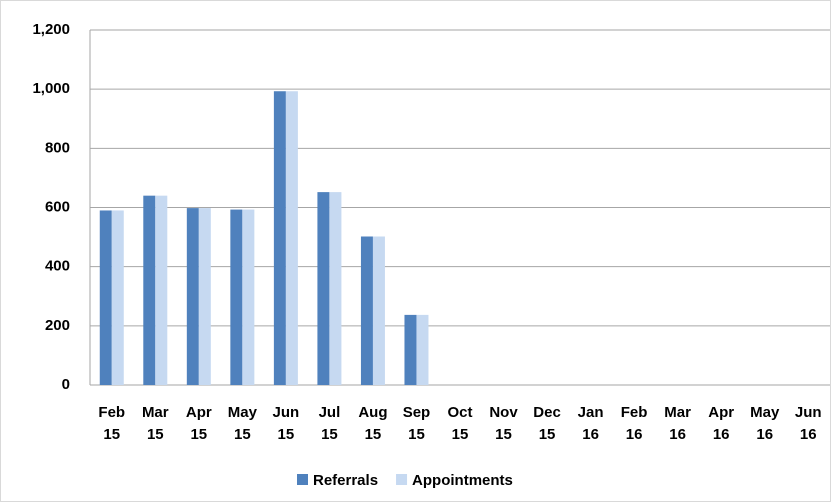  What do you see at coordinates (57, 266) in the screenshot?
I see `y-tick-label: 400` at bounding box center [57, 266].